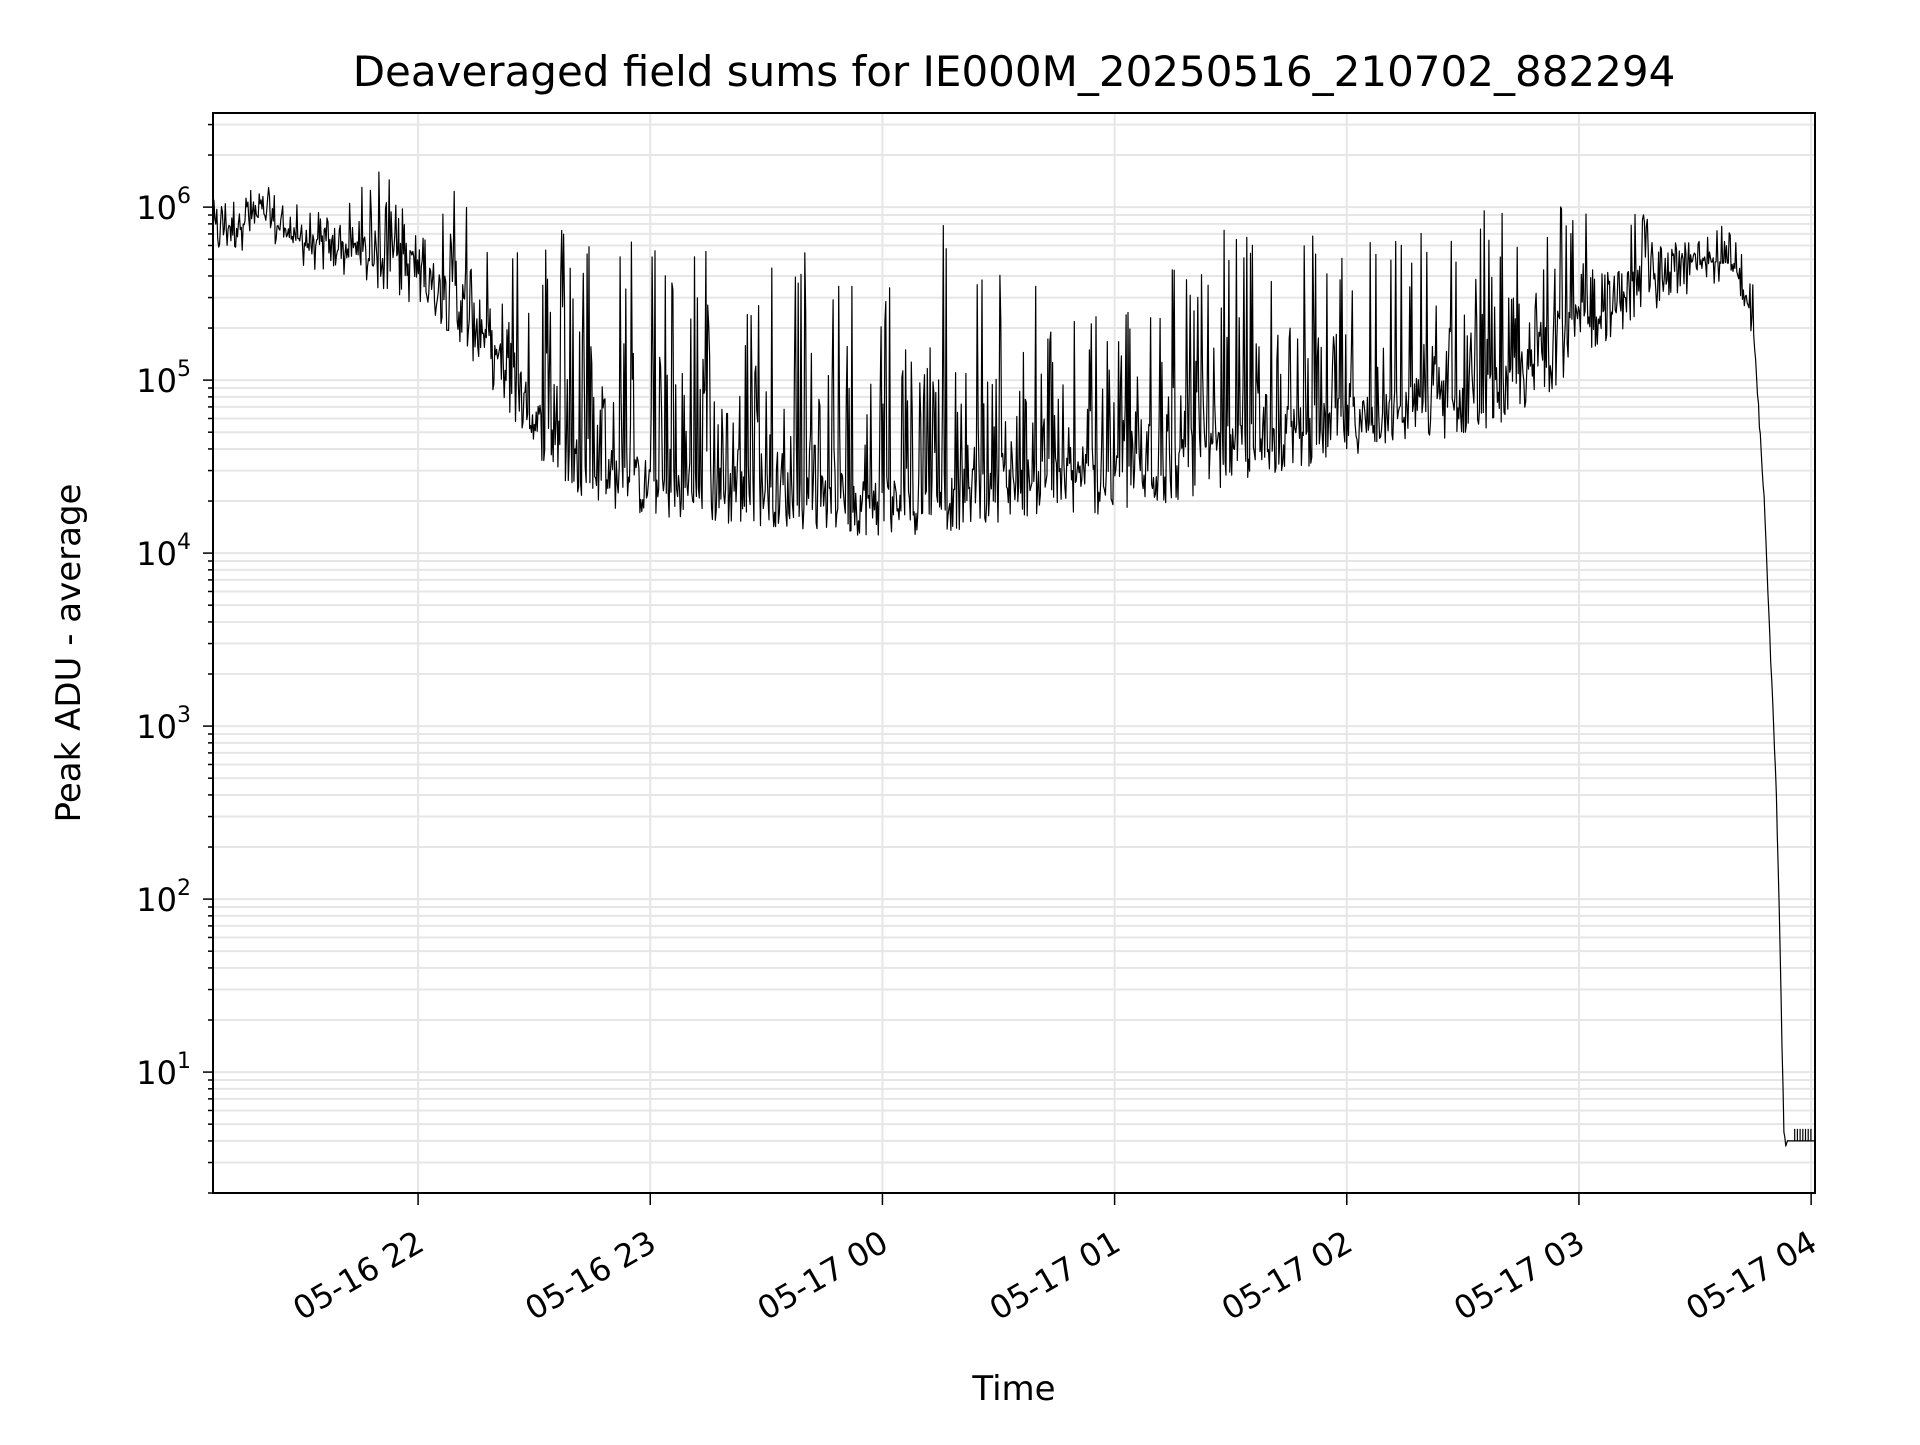 The width and height of the screenshot is (1920, 1445). I want to click on y-tick-label: 10³, so click(163, 724).